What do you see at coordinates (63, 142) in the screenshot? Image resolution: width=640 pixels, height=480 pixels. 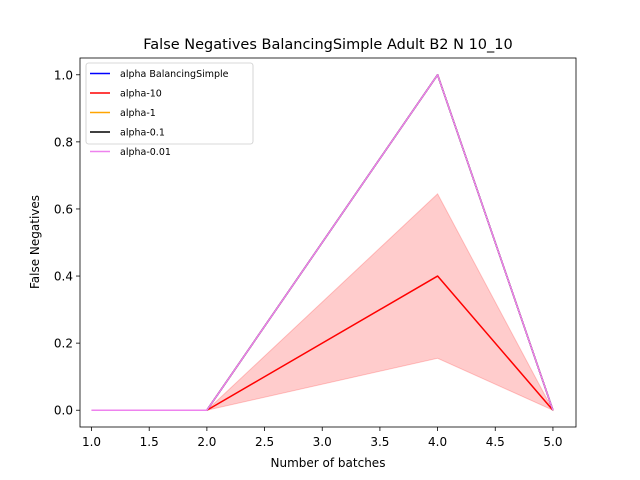 I see `y-tick-label: 0.8` at bounding box center [63, 142].